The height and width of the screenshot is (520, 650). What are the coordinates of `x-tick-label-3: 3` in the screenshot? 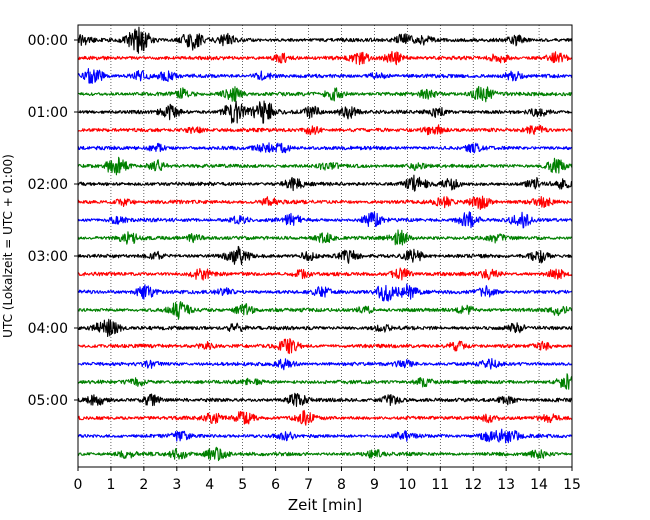 It's located at (176, 485).